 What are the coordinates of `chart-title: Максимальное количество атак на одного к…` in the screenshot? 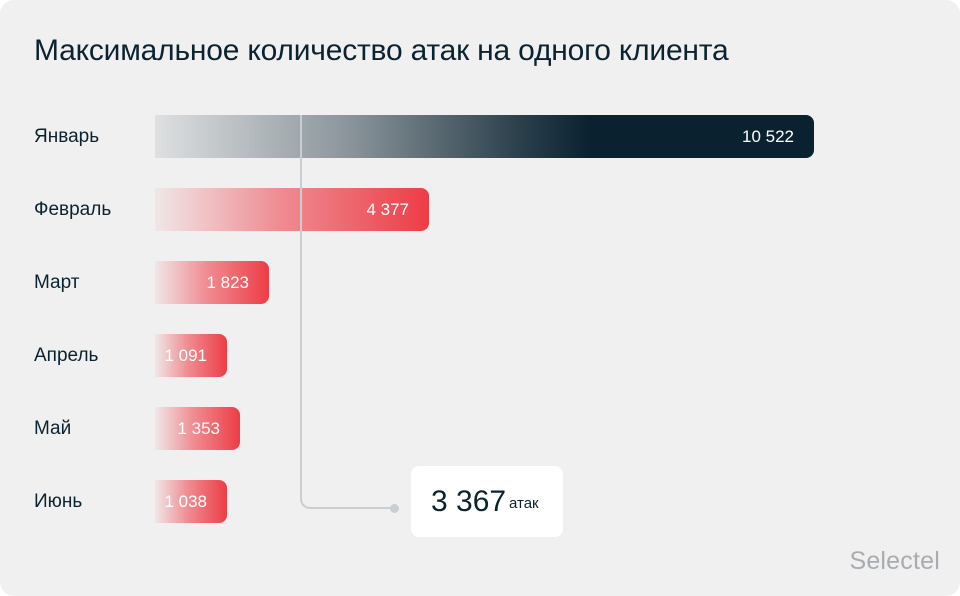 It's located at (381, 51).